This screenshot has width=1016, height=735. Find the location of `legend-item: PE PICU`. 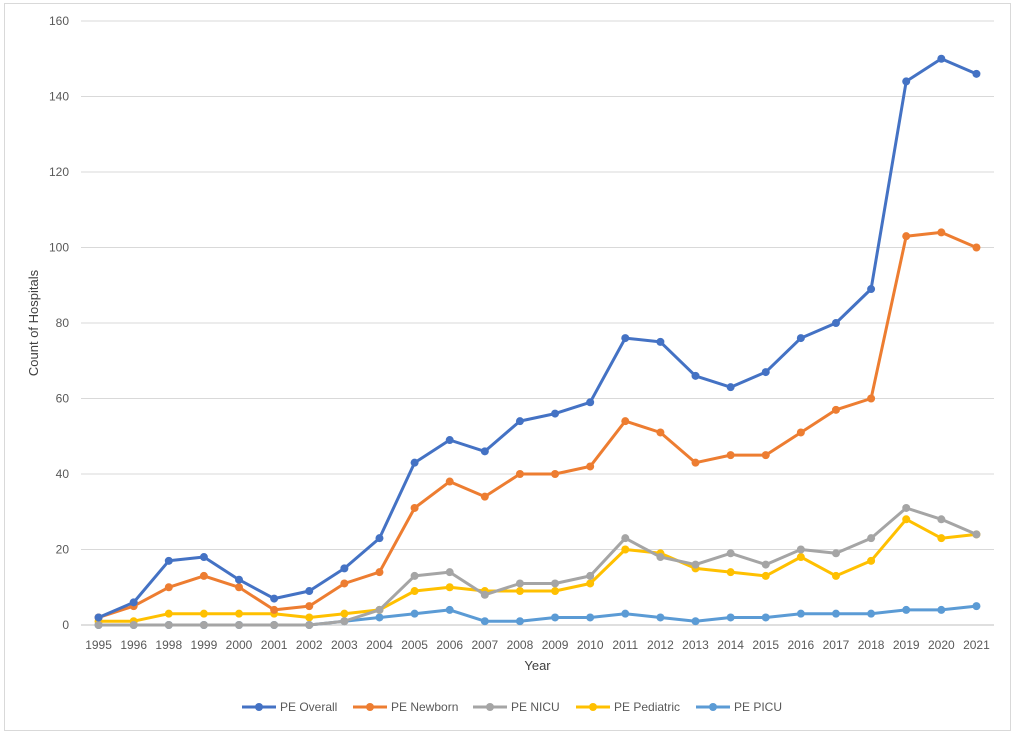

legend-item: PE PICU is located at coordinates (739, 707).